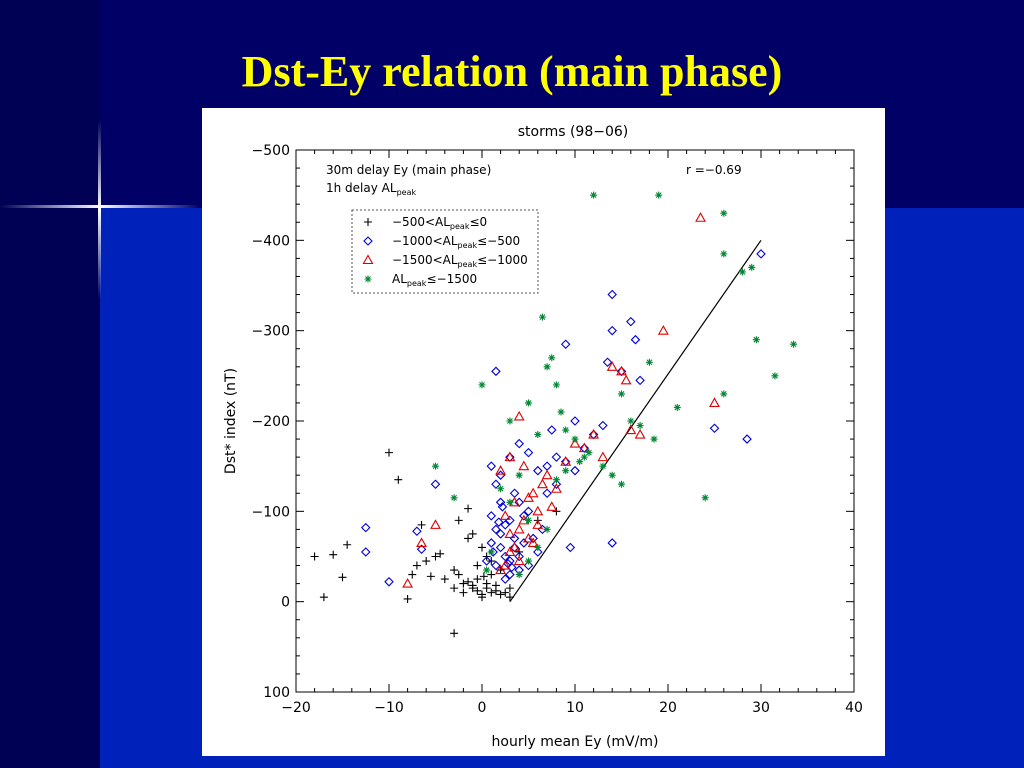 The image size is (1024, 768). Describe the element at coordinates (460, 261) in the screenshot. I see `legend-entry-triangle: −1500<ALpeak≤−1000` at that location.